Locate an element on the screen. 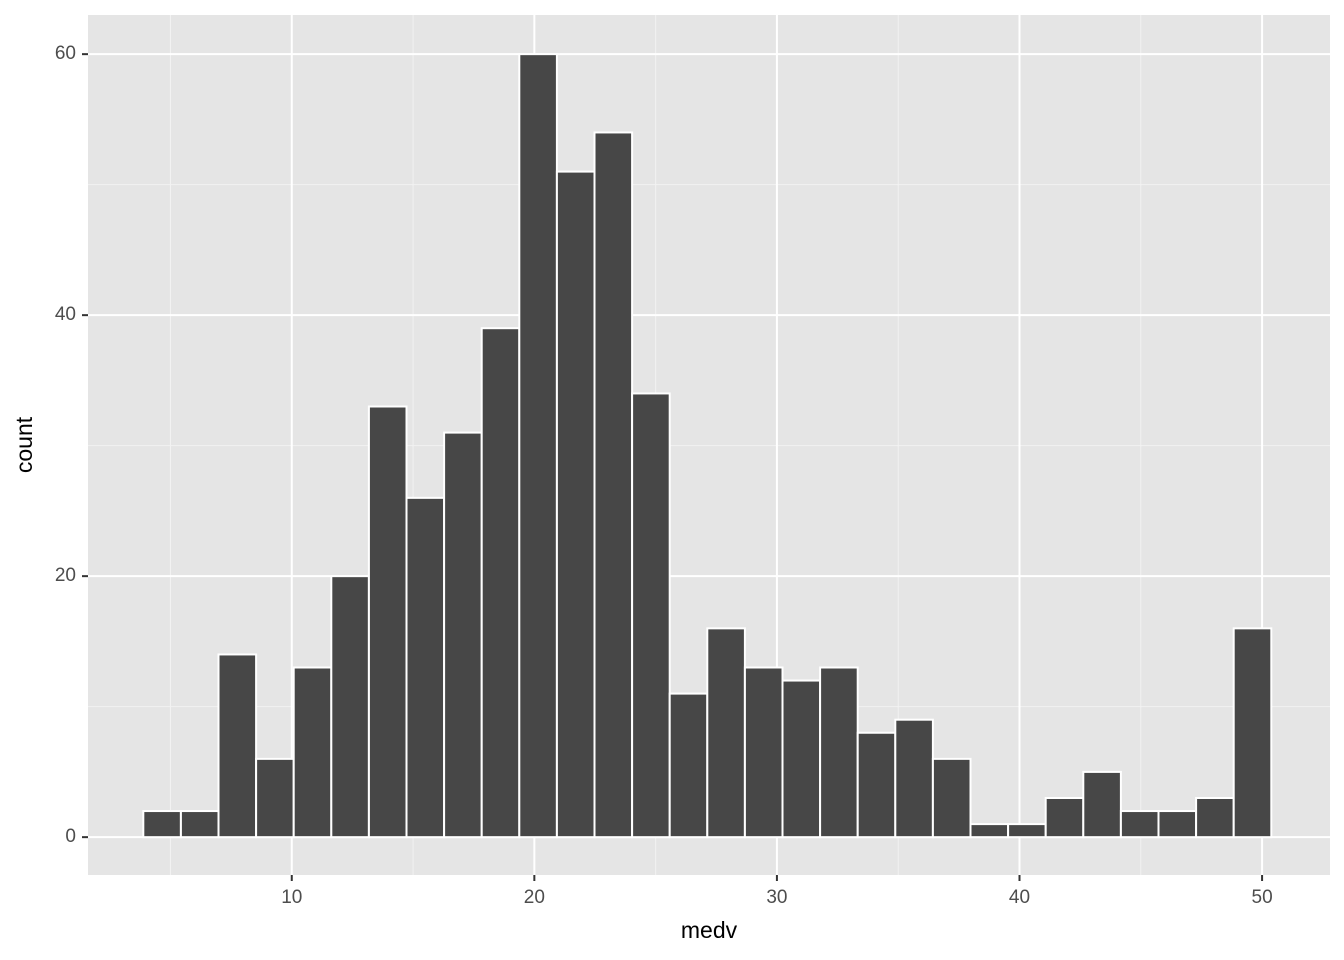  y-tick-label: 40 is located at coordinates (65, 314).